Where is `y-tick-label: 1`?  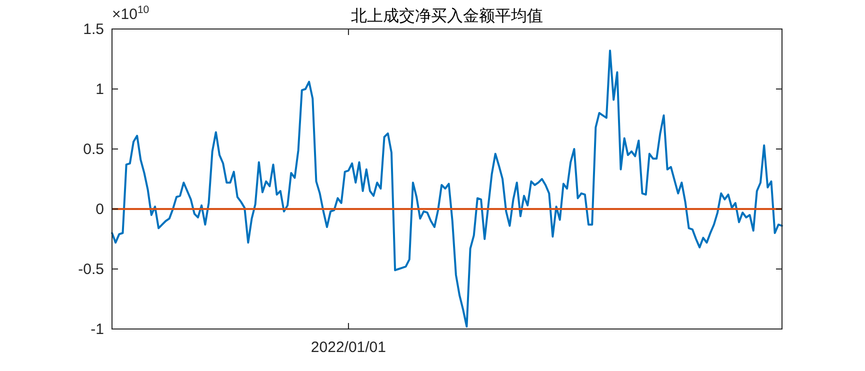 y-tick-label: 1 is located at coordinates (100, 89).